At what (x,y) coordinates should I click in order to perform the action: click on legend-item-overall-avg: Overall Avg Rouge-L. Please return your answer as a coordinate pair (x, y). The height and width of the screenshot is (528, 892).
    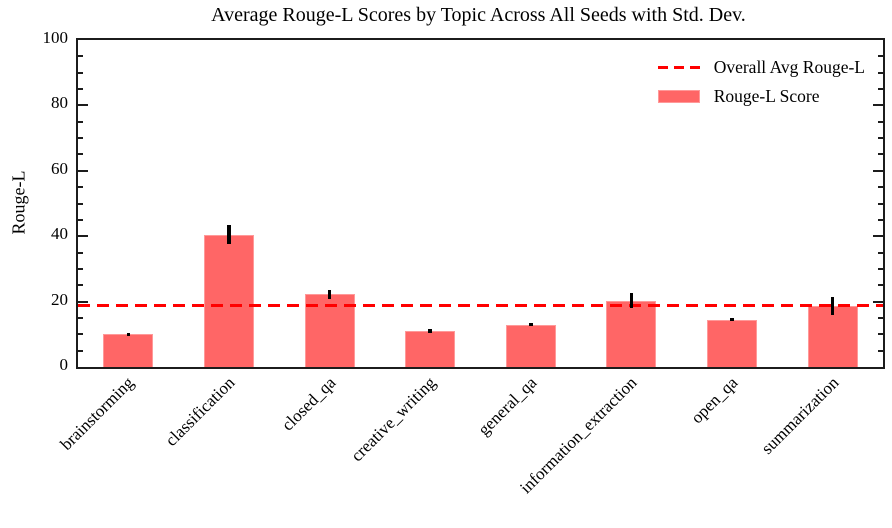
    Looking at the image, I should click on (761, 67).